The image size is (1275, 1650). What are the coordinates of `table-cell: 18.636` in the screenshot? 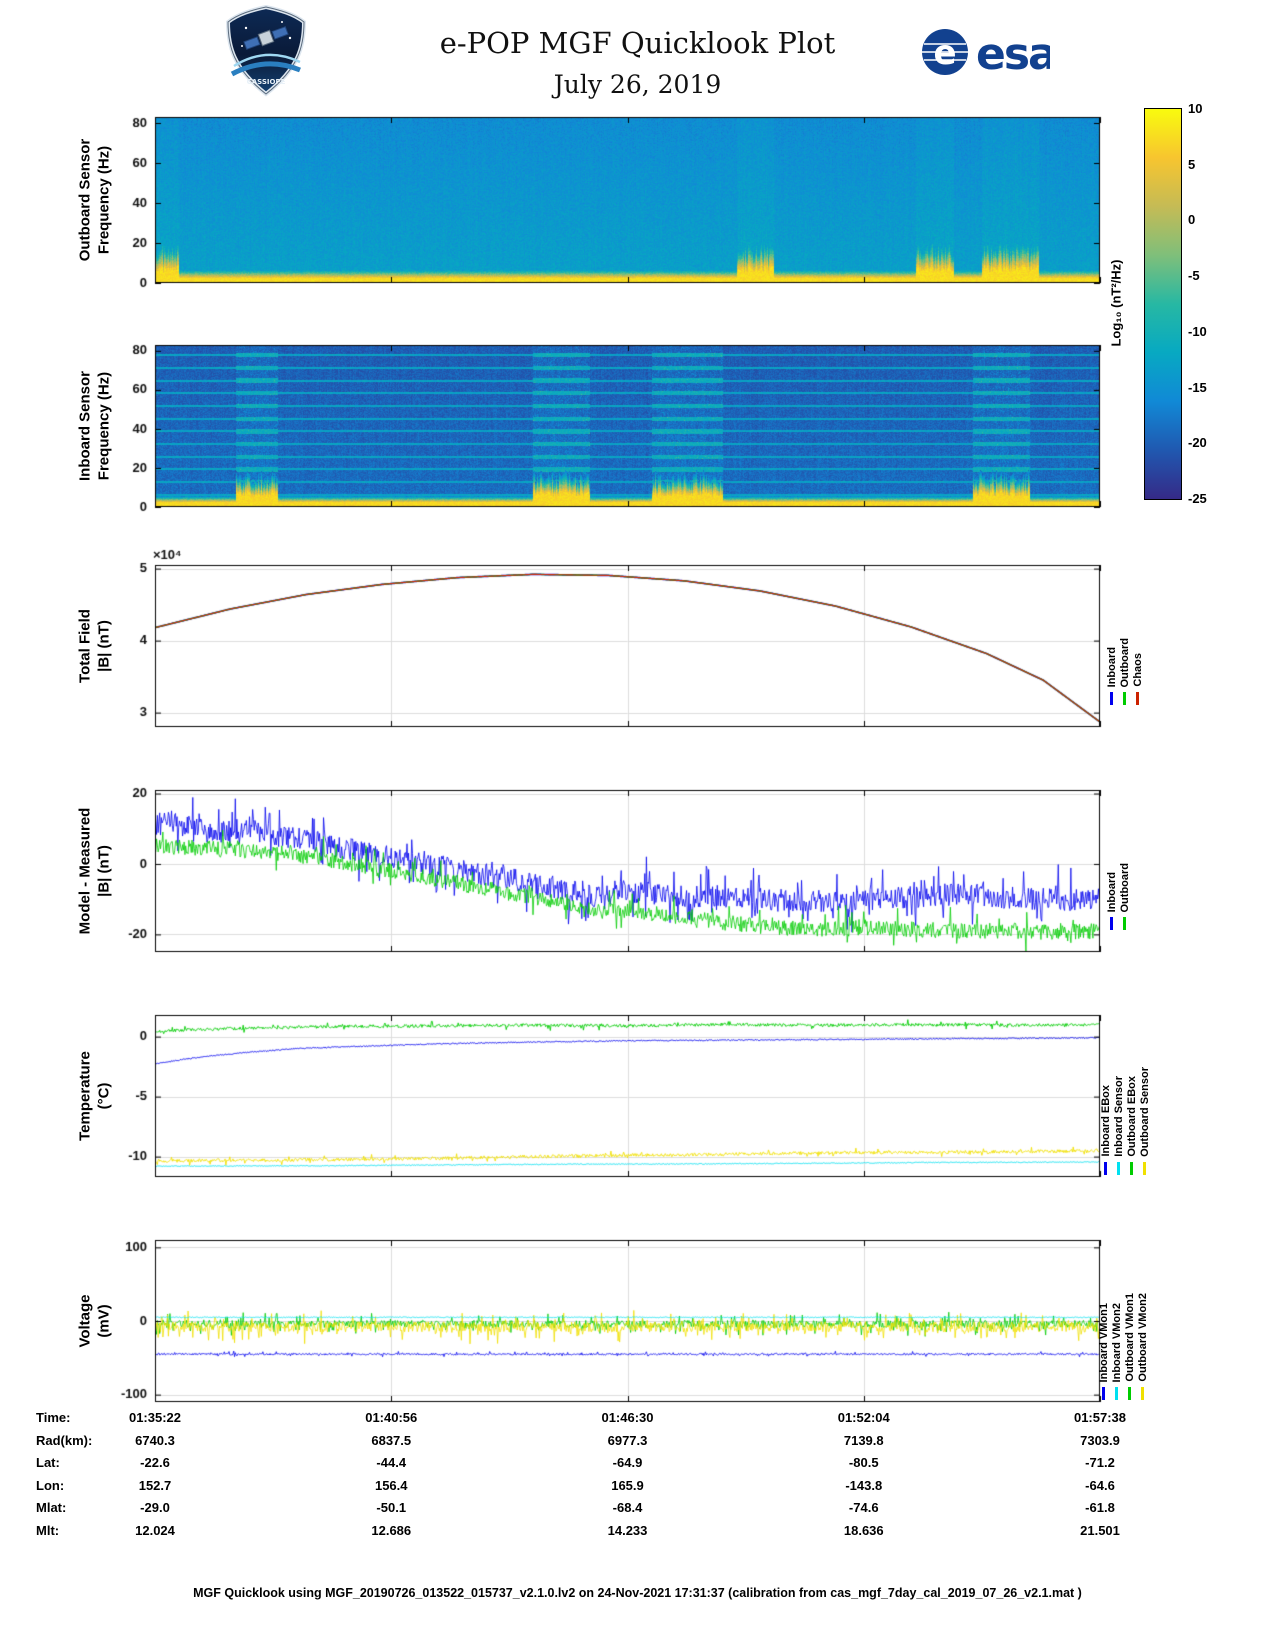 It's located at (863, 1530).